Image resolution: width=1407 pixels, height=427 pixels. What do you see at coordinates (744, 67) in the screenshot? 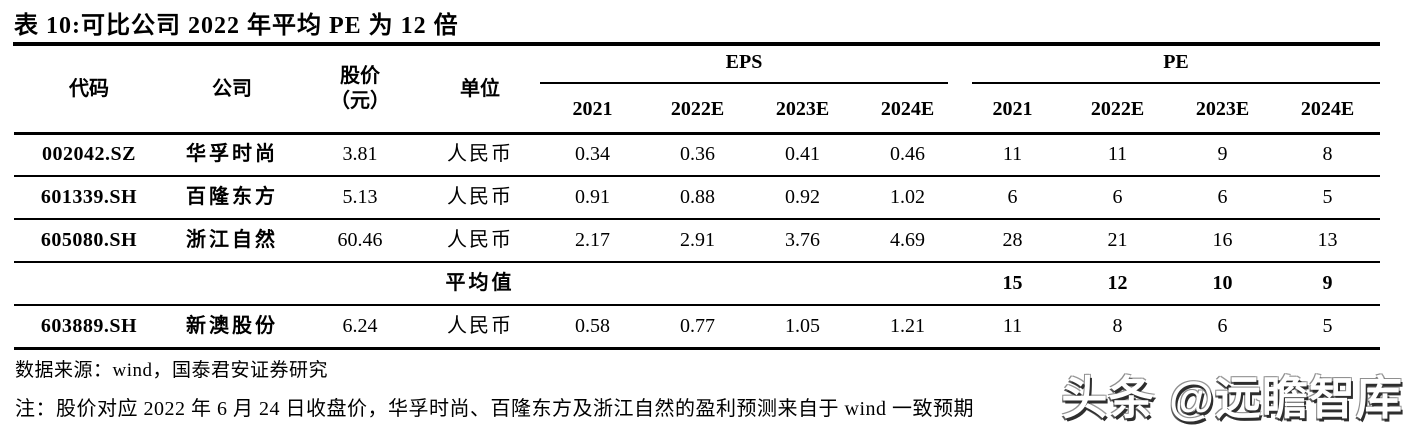
I see `group-header-eps-label: EPS` at bounding box center [744, 67].